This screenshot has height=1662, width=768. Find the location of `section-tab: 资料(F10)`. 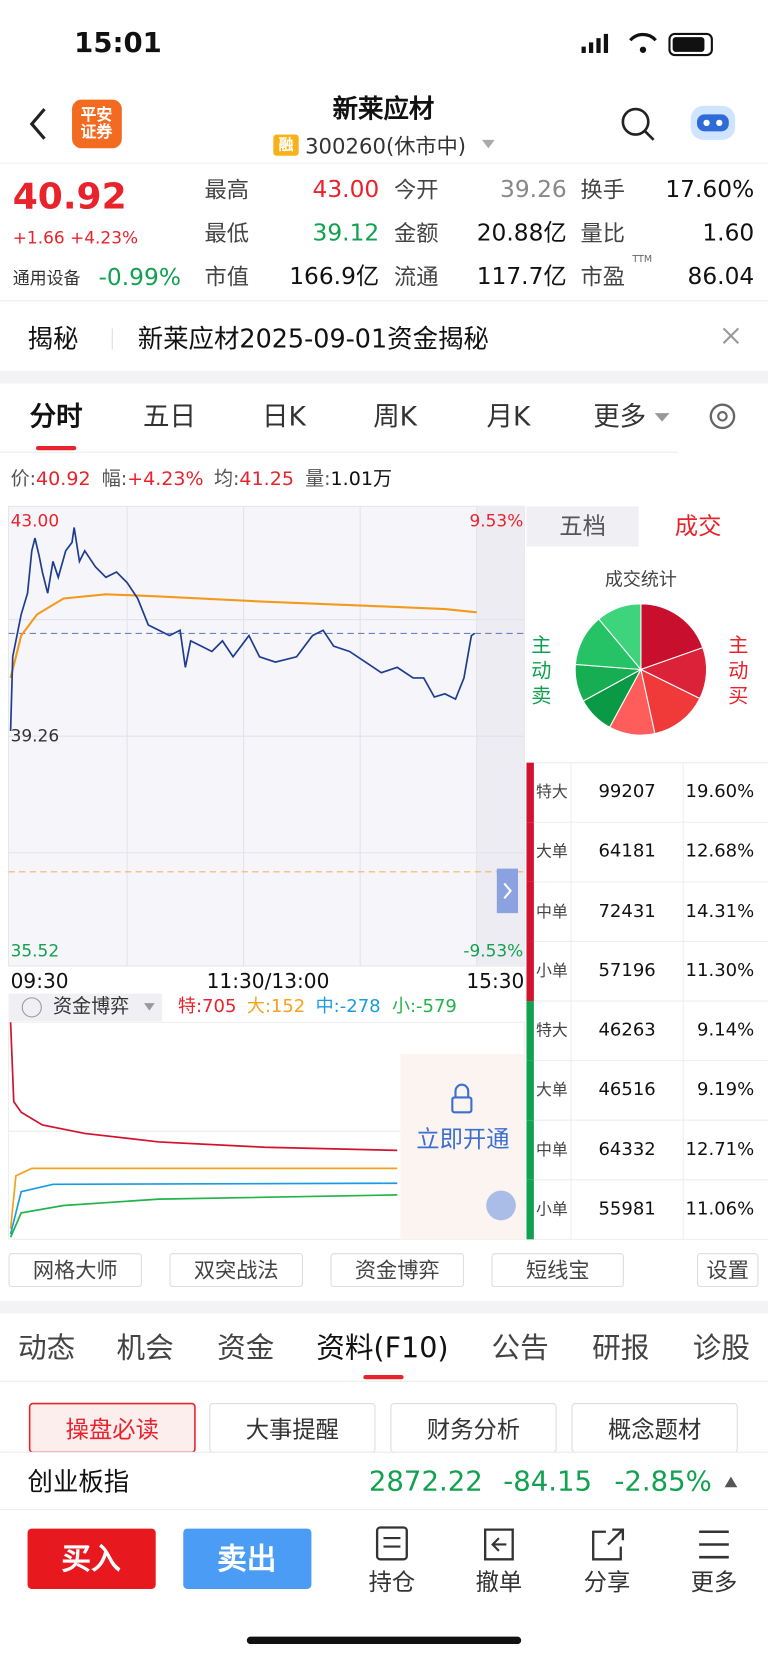

section-tab: 资料(F10) is located at coordinates (382, 1348).